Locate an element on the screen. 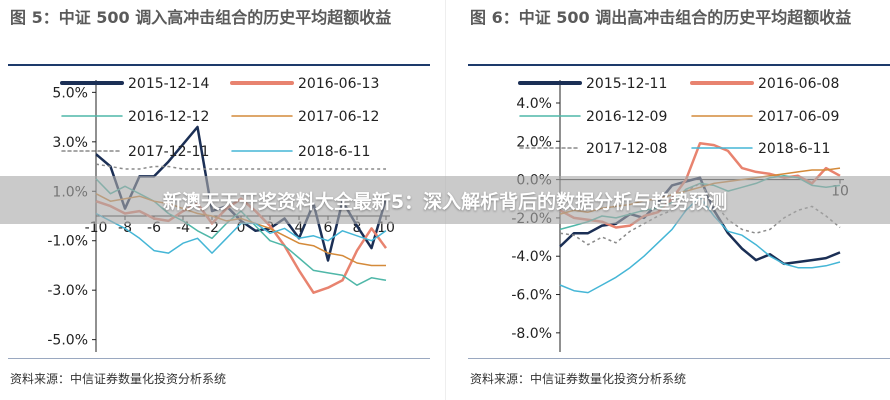  x-tick-label: 0 is located at coordinates (241, 228).